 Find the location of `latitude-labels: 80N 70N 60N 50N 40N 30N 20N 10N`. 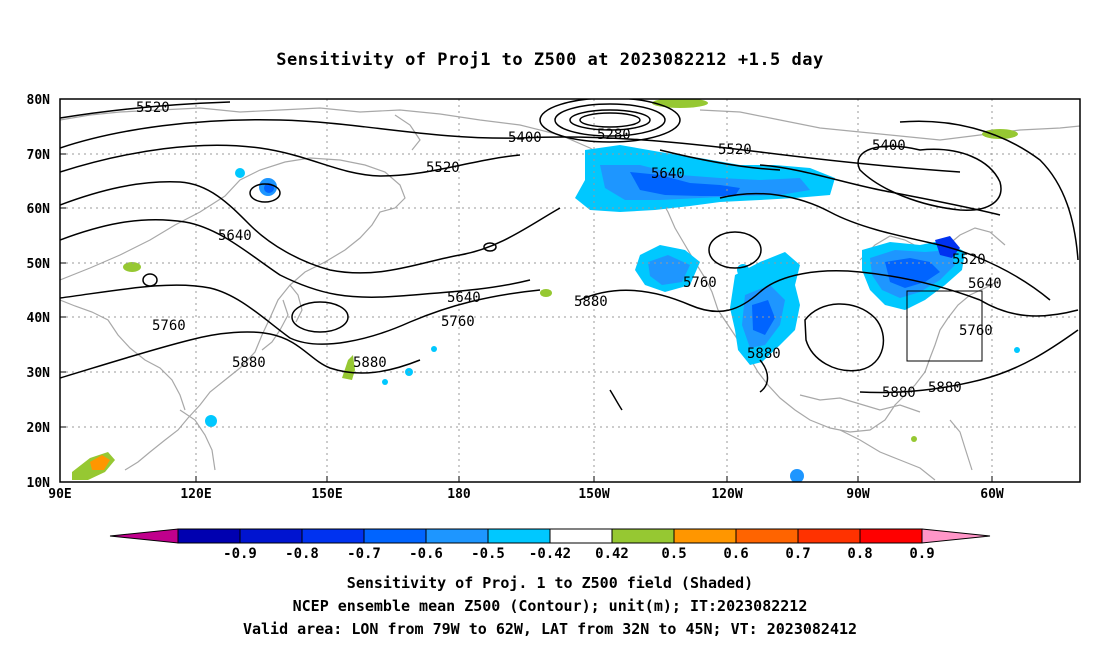

latitude-labels: 80N 70N 60N 50N 40N 30N 20N 10N is located at coordinates (39, 292).